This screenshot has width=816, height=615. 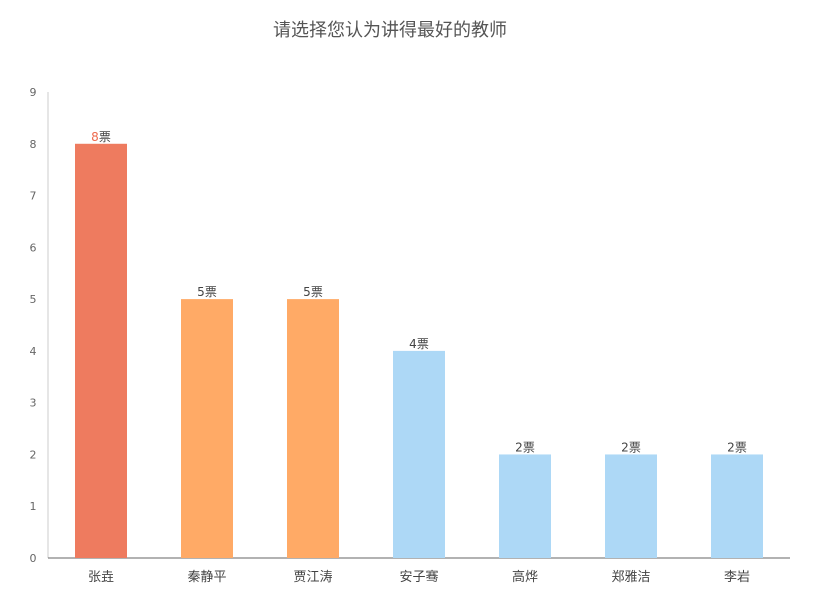 What do you see at coordinates (519, 447) in the screenshot?
I see `data-label-value-5: 2` at bounding box center [519, 447].